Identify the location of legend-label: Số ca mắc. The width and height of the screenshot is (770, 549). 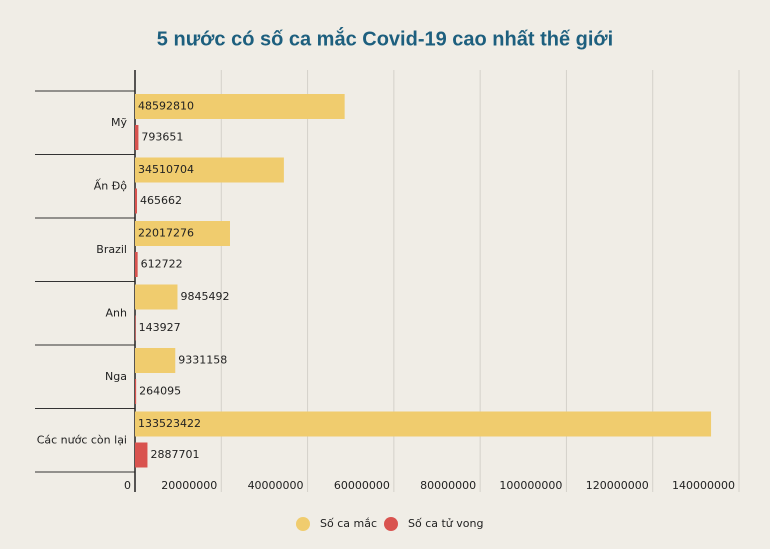
(348, 523).